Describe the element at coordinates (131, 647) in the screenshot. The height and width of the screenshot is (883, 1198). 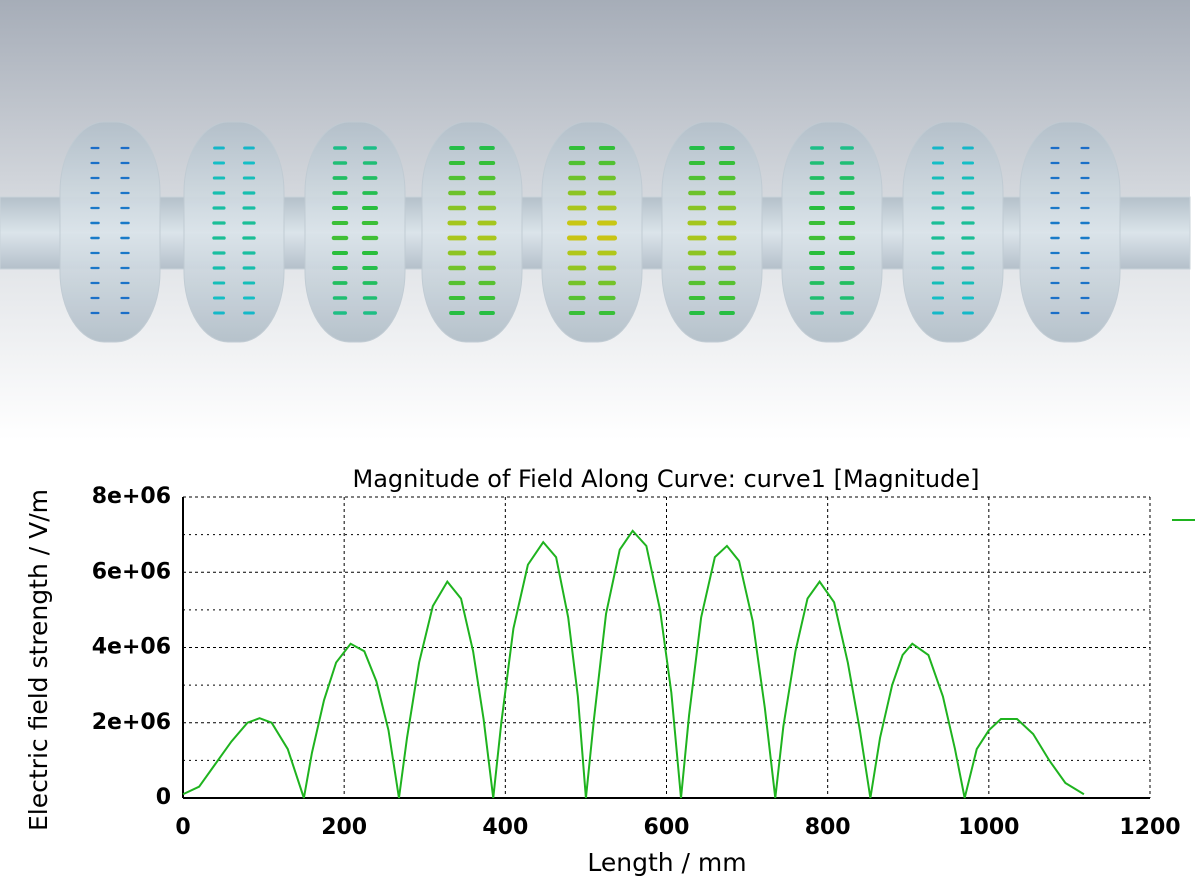
I see `y-tick-label: 4e+06` at that location.